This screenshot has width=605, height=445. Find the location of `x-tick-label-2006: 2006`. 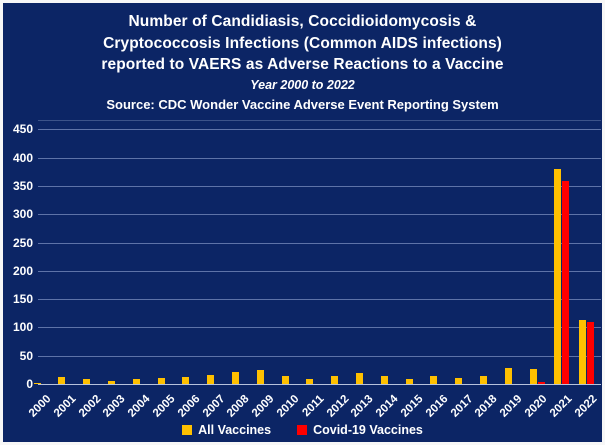

x-tick-label-2006: 2006 is located at coordinates (189, 406).